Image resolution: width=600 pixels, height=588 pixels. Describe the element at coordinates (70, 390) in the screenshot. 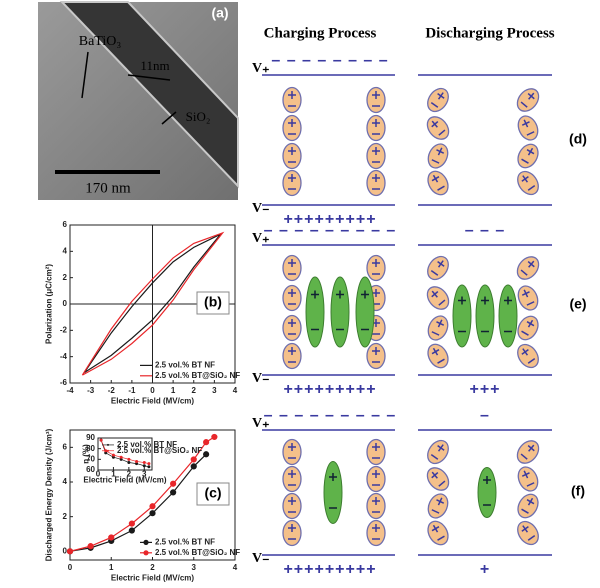

I see `x-tick-label: -4` at that location.